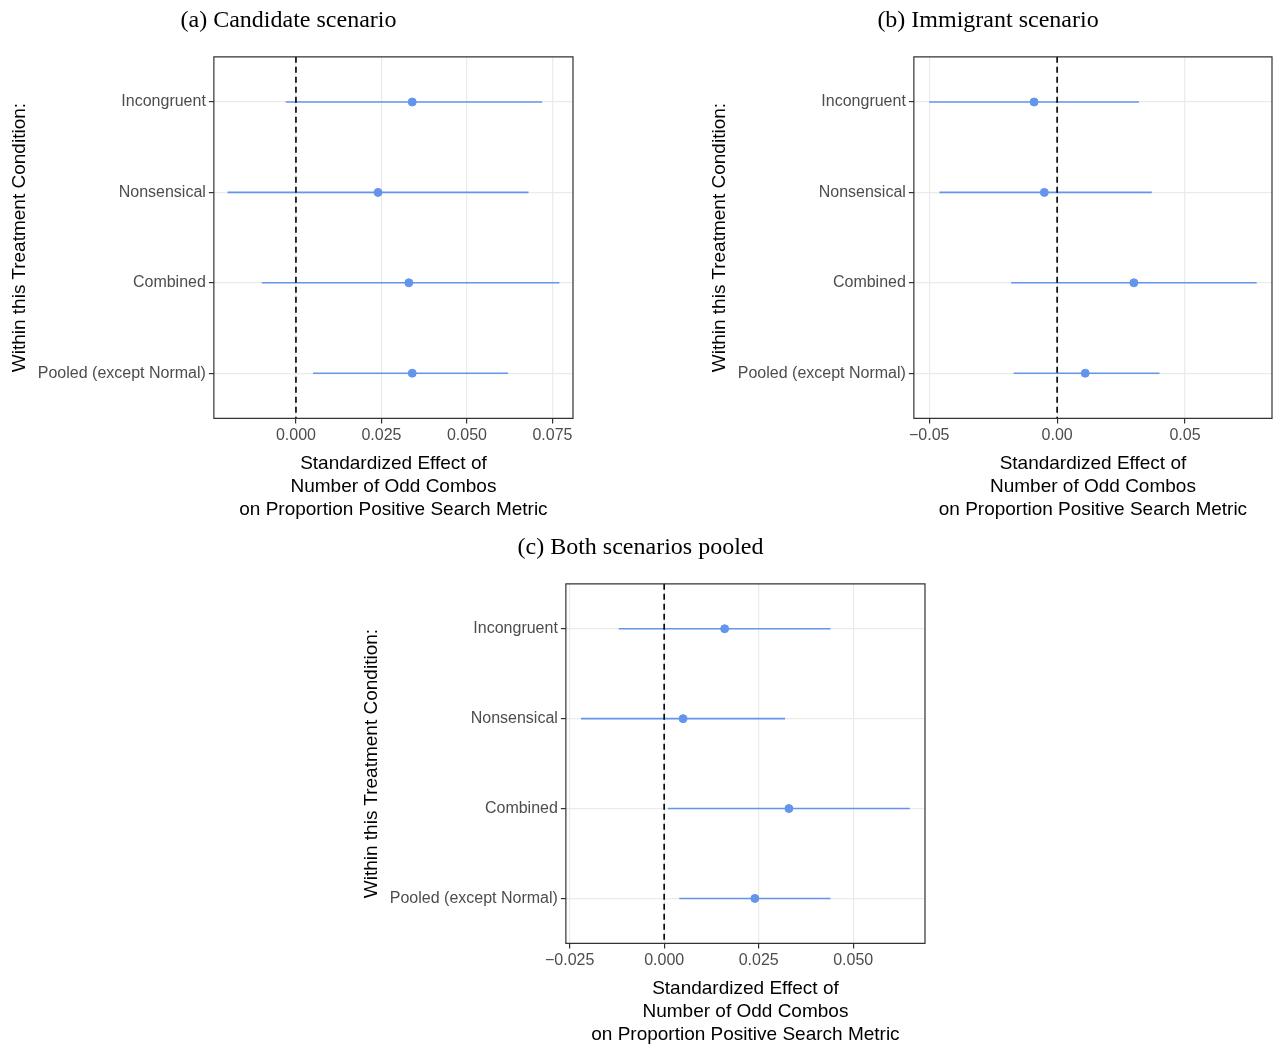 The width and height of the screenshot is (1284, 1050). I want to click on x-tick-label: −0.025, so click(569, 960).